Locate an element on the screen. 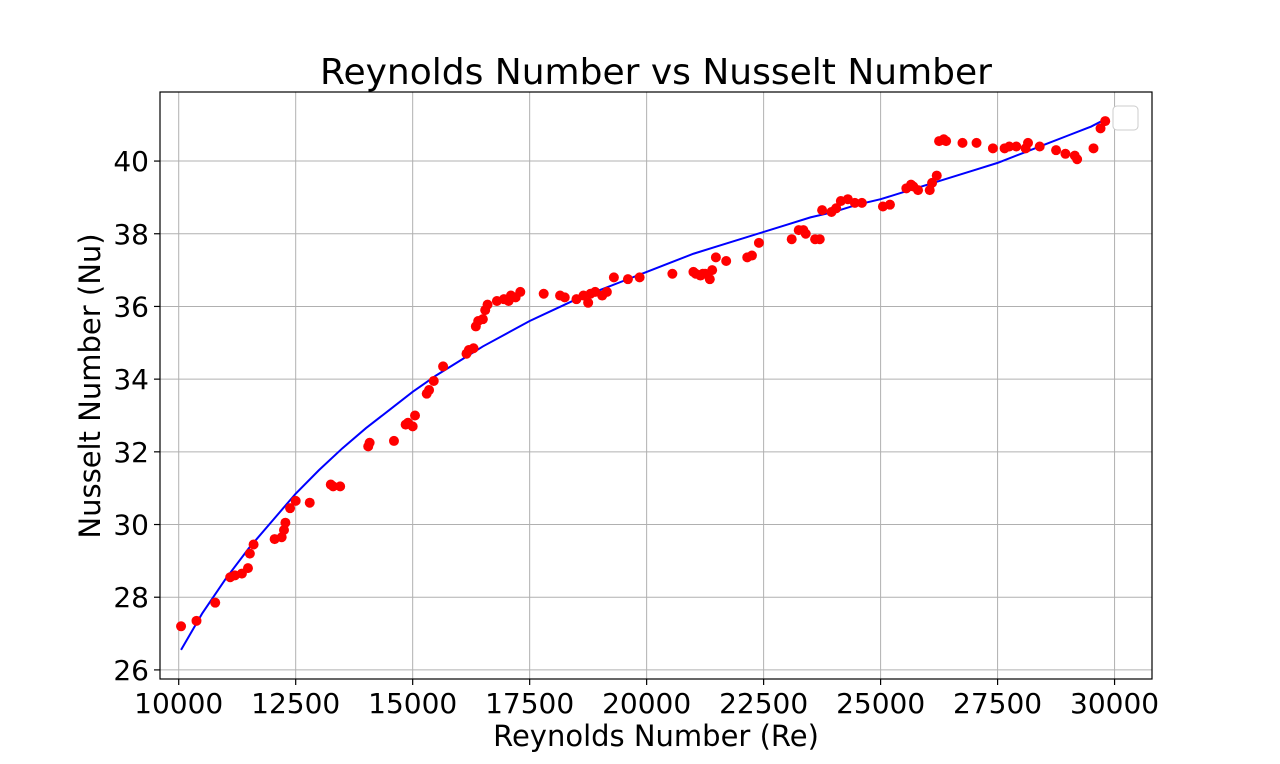 The height and width of the screenshot is (764, 1280). chart-title: Reynolds Number vs Nusselt Number is located at coordinates (656, 72).